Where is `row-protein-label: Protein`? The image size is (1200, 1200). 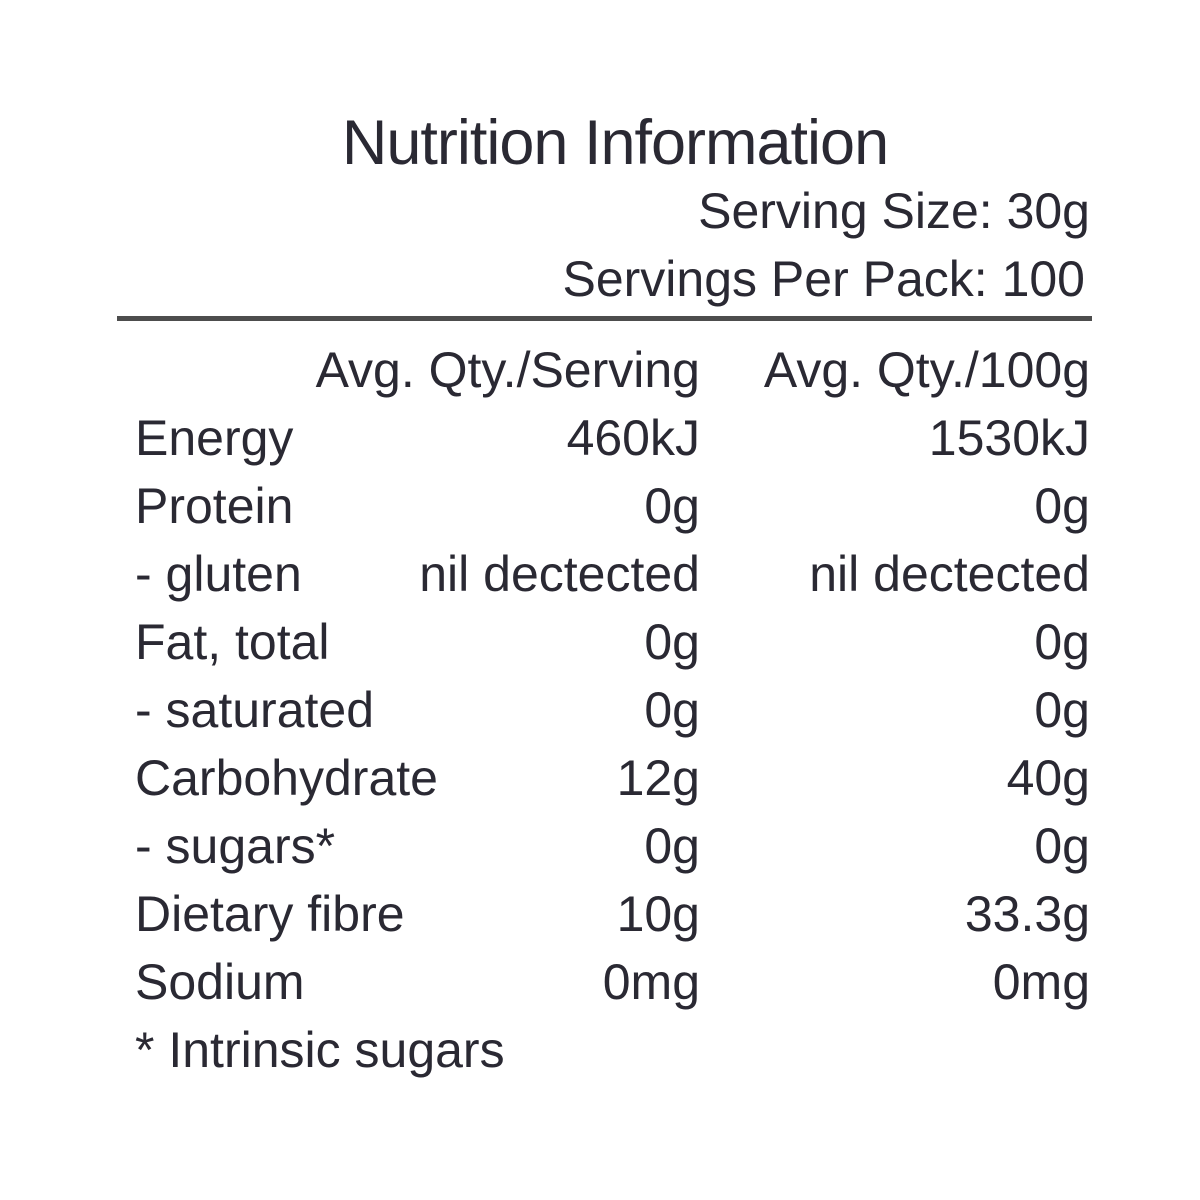 row-protein-label: Protein is located at coordinates (214, 506).